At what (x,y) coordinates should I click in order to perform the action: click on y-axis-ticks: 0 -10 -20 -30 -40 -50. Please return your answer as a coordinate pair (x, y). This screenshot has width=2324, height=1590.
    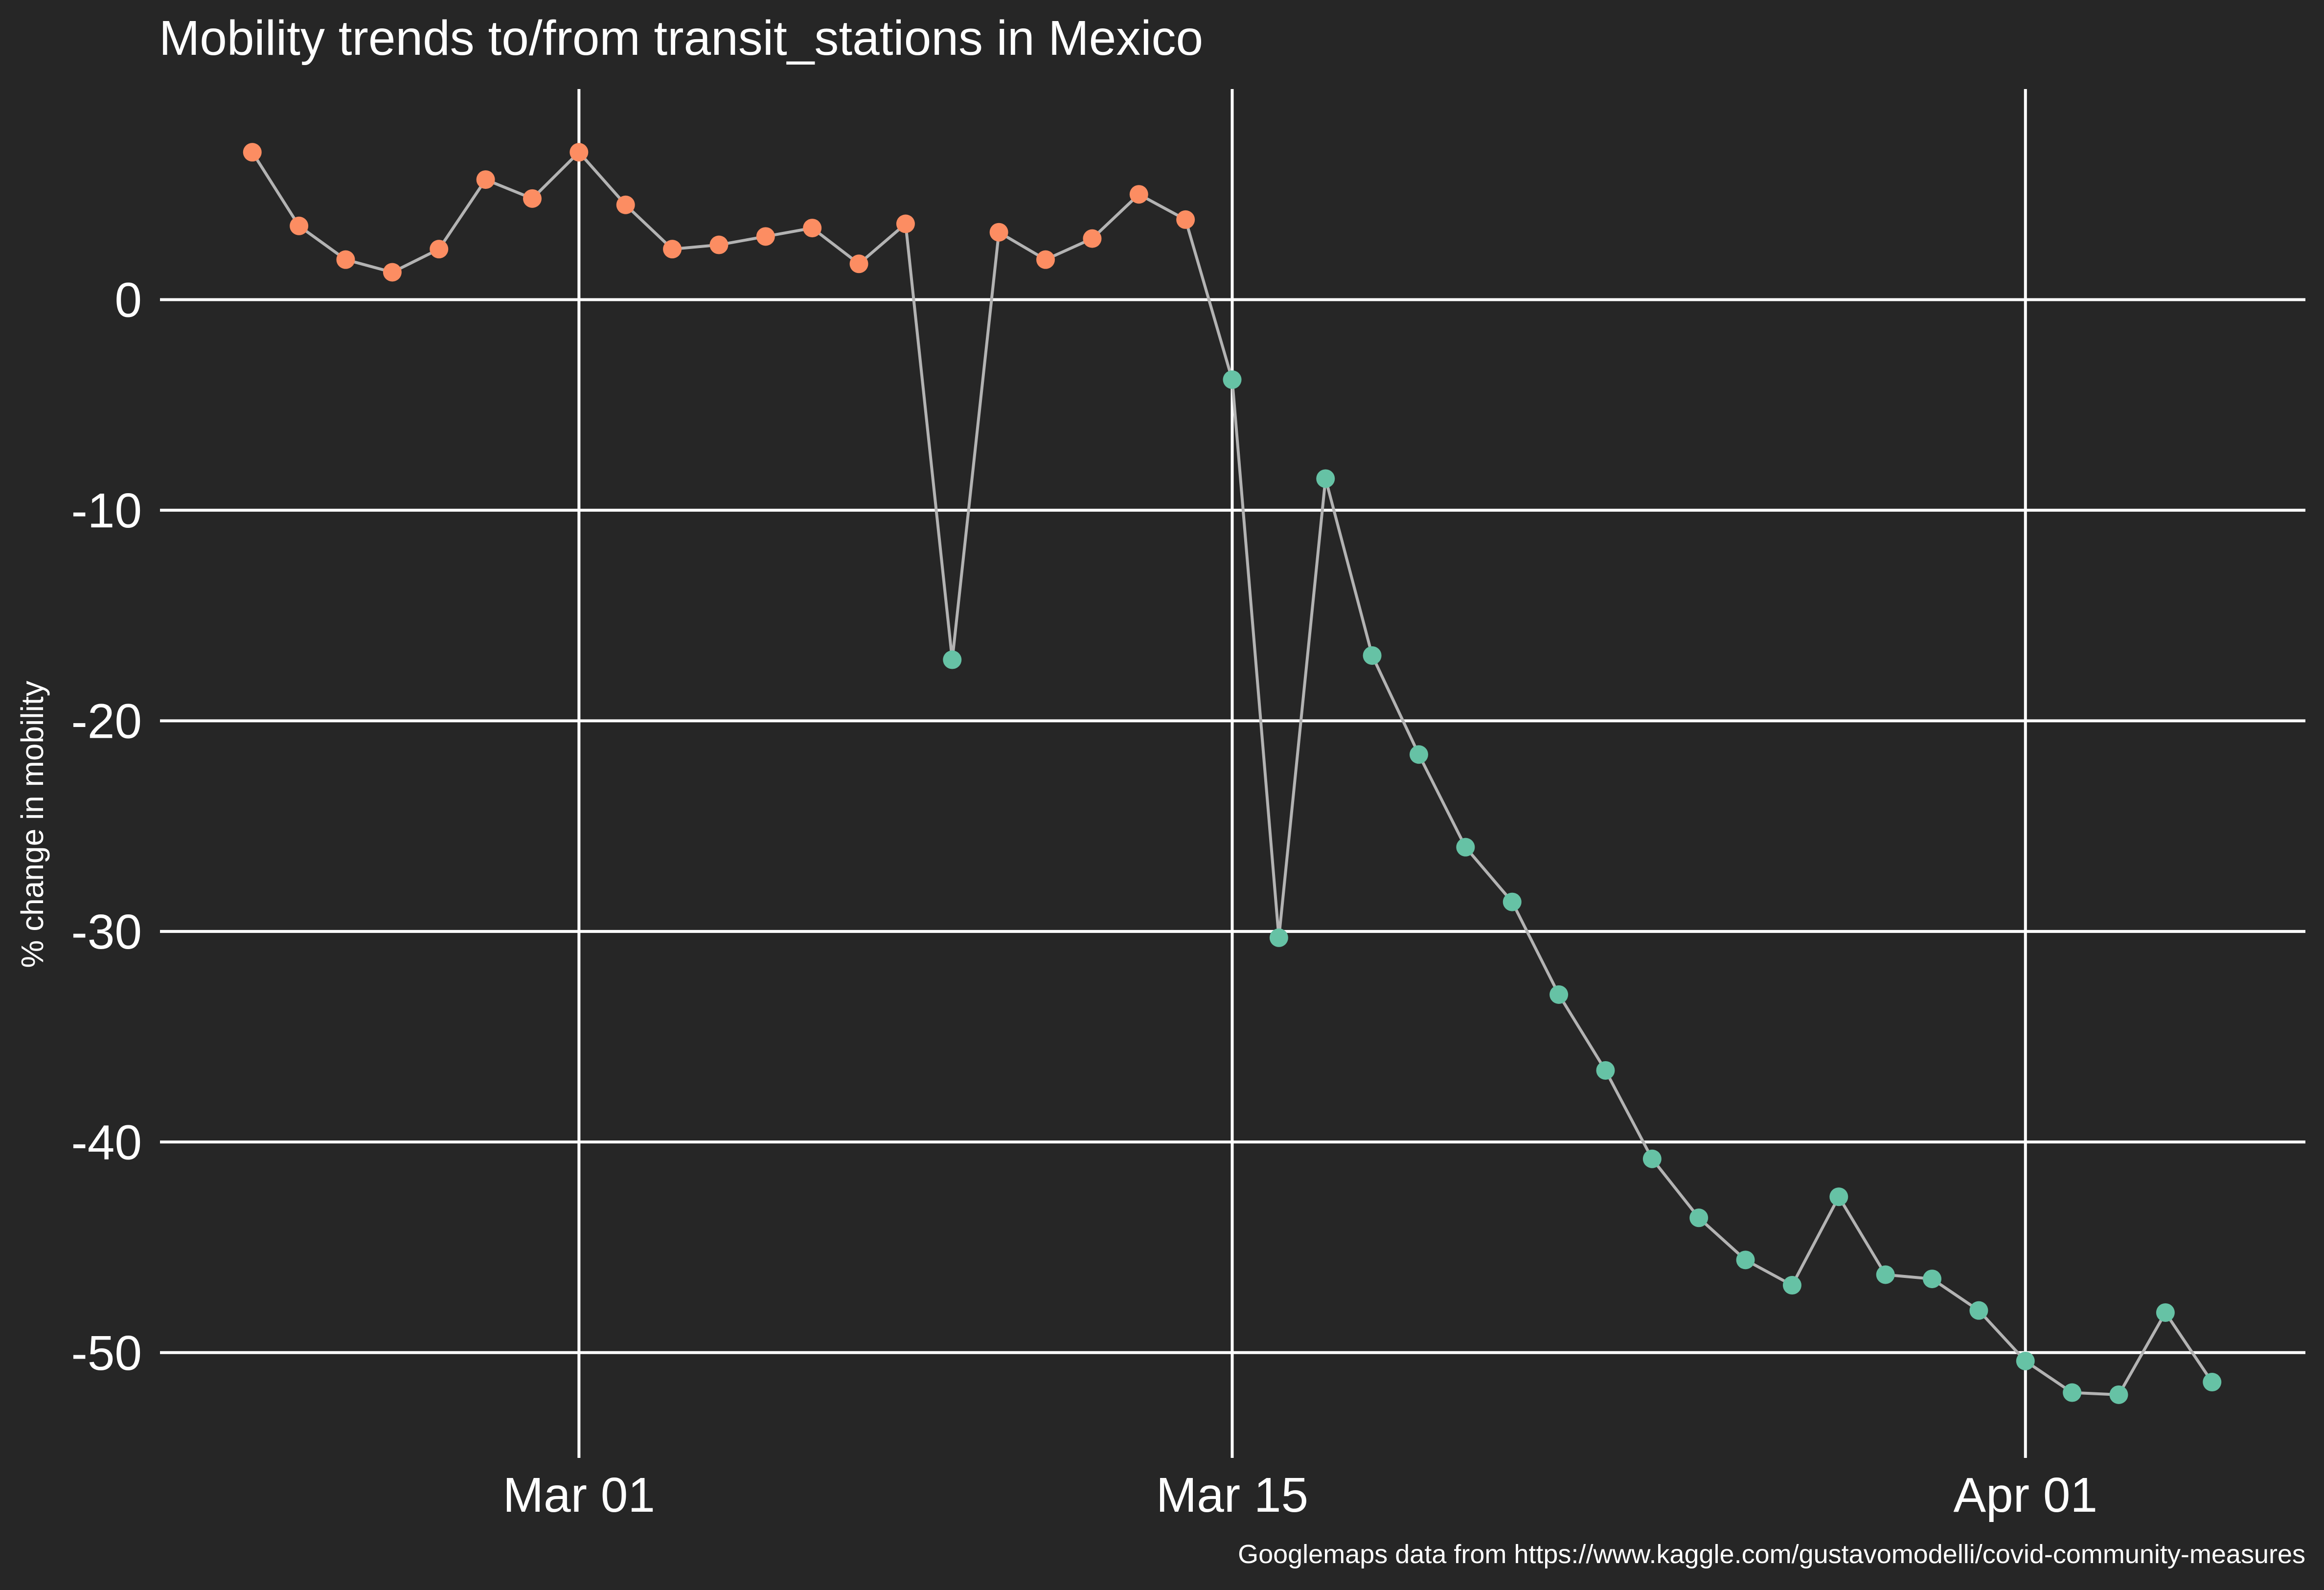
    Looking at the image, I should click on (107, 827).